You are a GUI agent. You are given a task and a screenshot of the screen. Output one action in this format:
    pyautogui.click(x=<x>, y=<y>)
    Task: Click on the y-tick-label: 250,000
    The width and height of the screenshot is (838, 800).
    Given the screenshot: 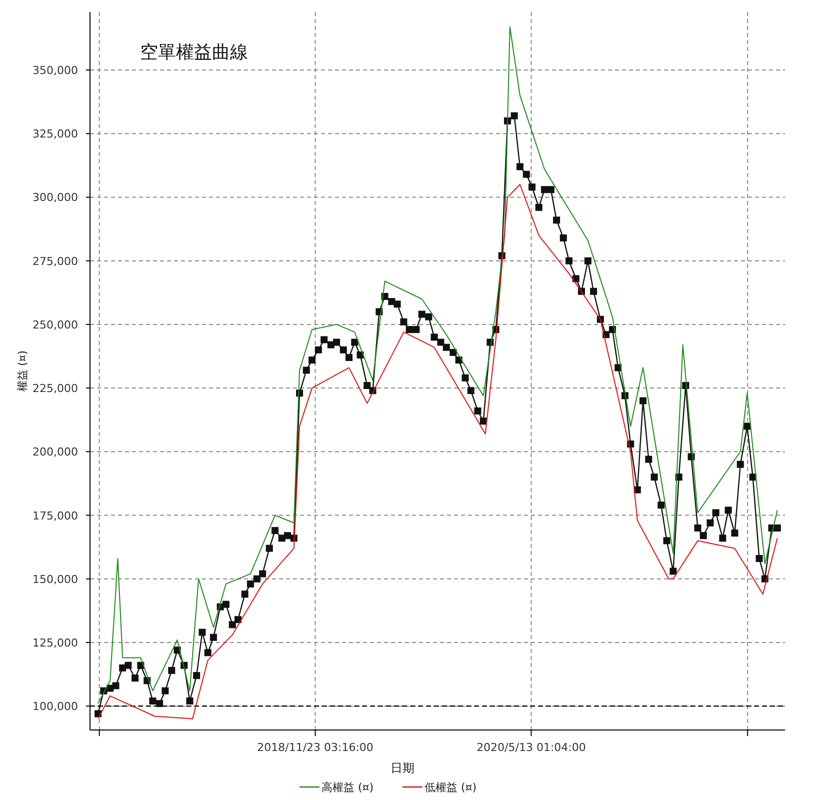 What is the action you would take?
    pyautogui.click(x=55, y=325)
    